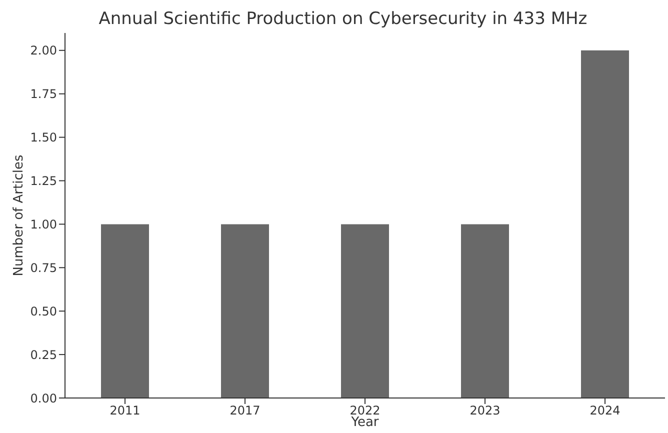  What do you see at coordinates (43, 137) in the screenshot?
I see `y-tick-label: 1.50` at bounding box center [43, 137].